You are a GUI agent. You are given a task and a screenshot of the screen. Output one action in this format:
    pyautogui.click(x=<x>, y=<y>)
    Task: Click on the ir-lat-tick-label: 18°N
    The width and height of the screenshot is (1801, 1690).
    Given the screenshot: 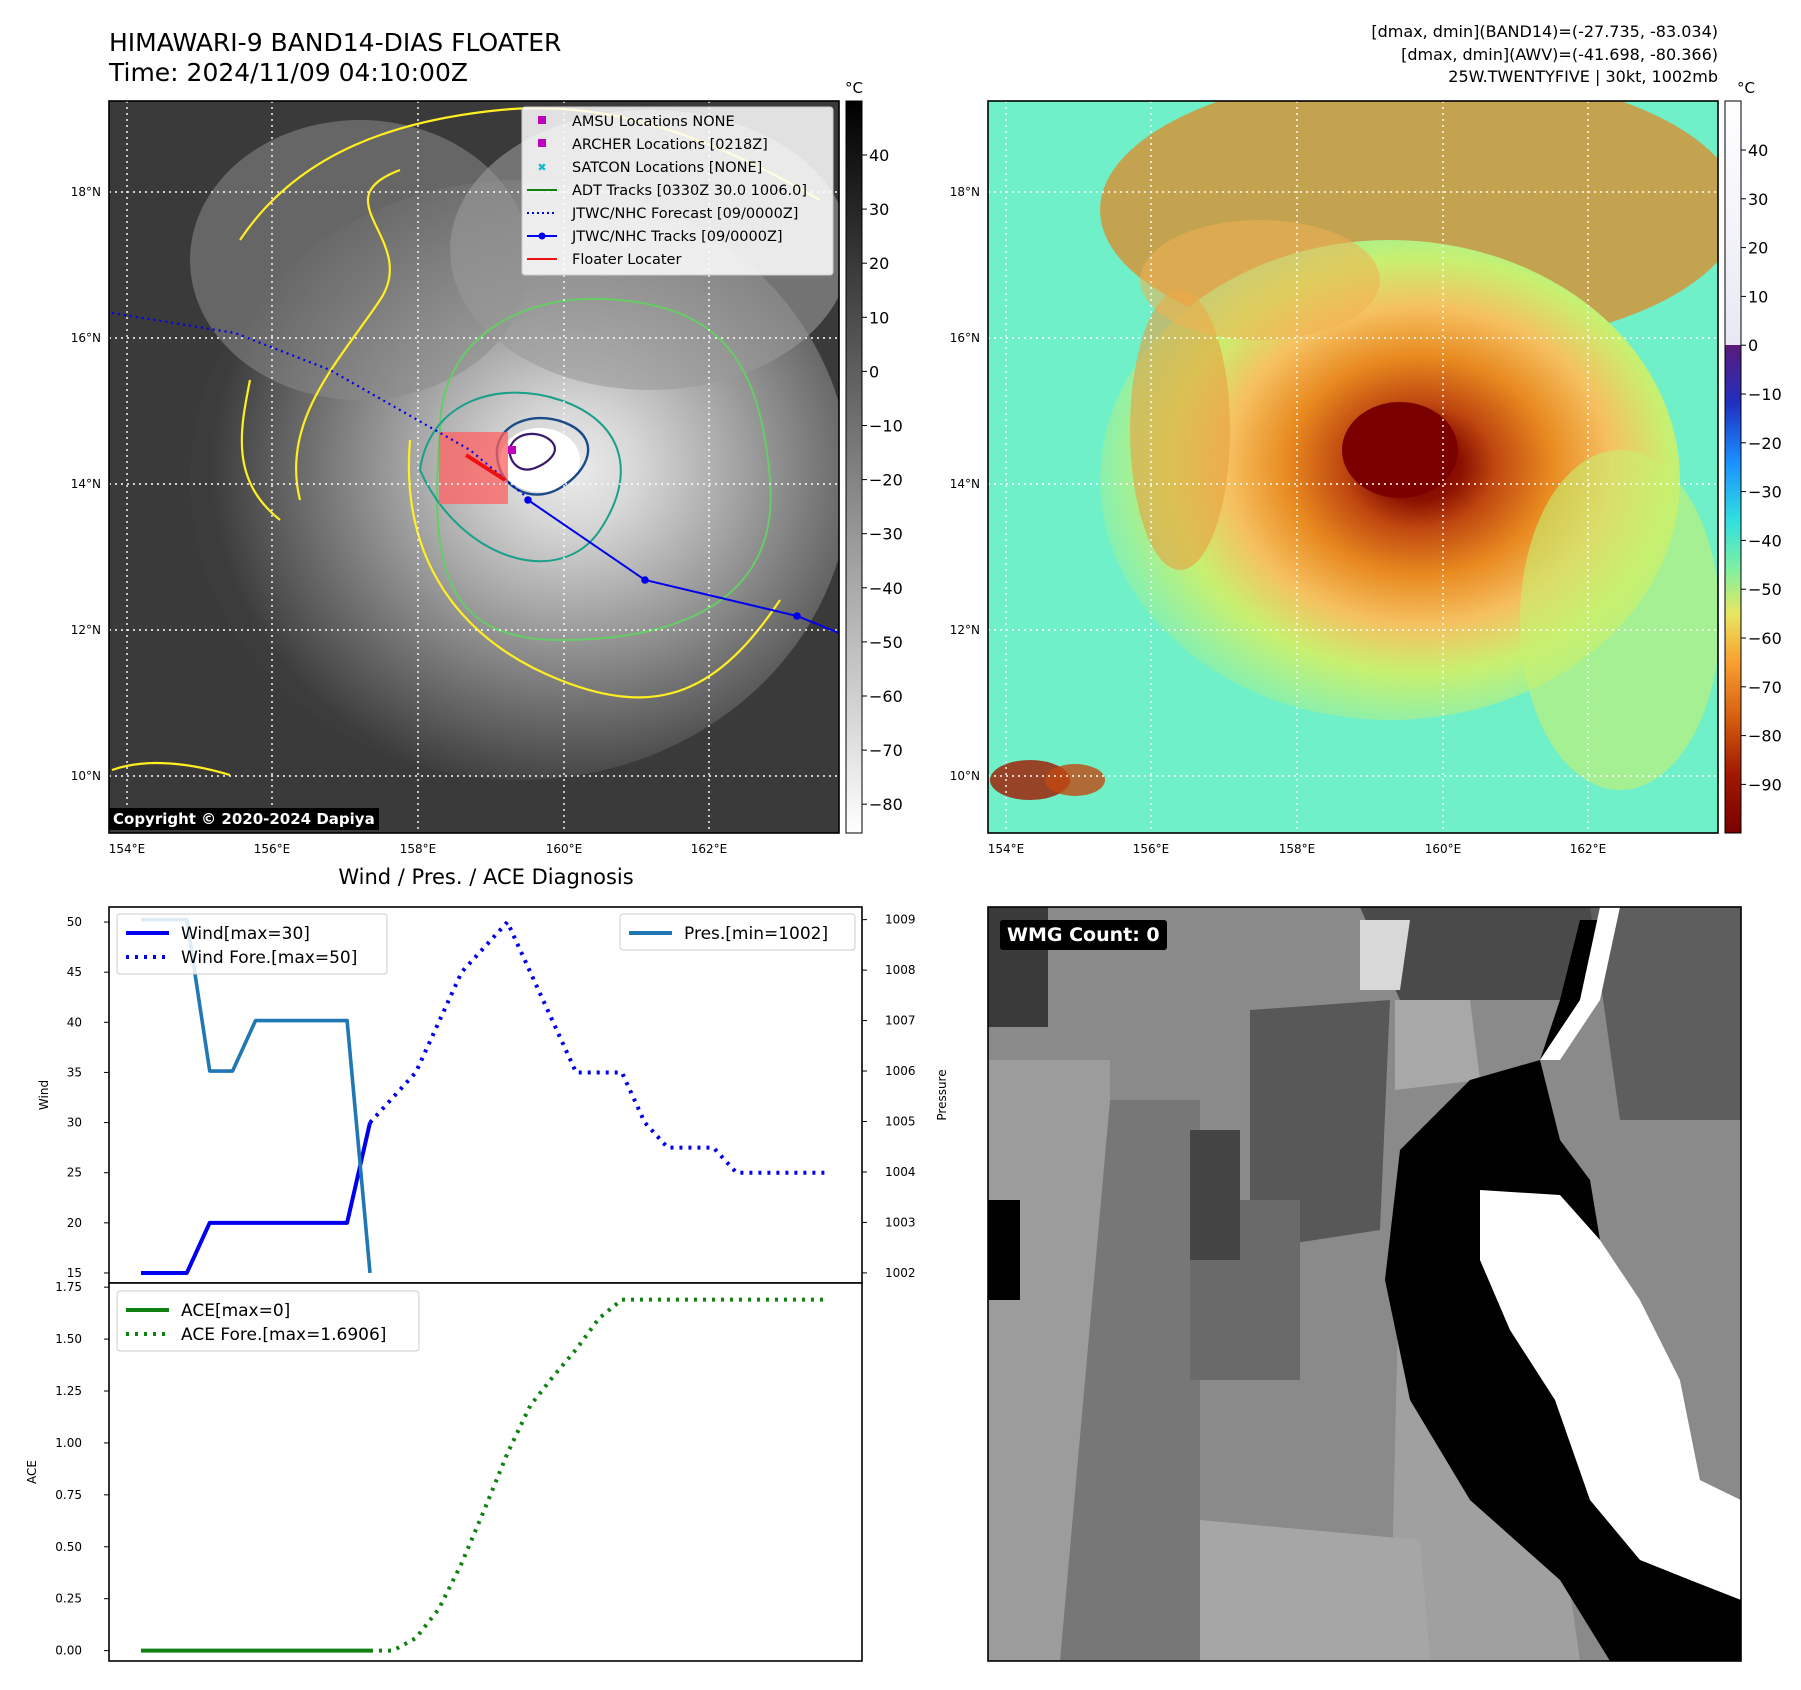 What is the action you would take?
    pyautogui.click(x=86, y=192)
    